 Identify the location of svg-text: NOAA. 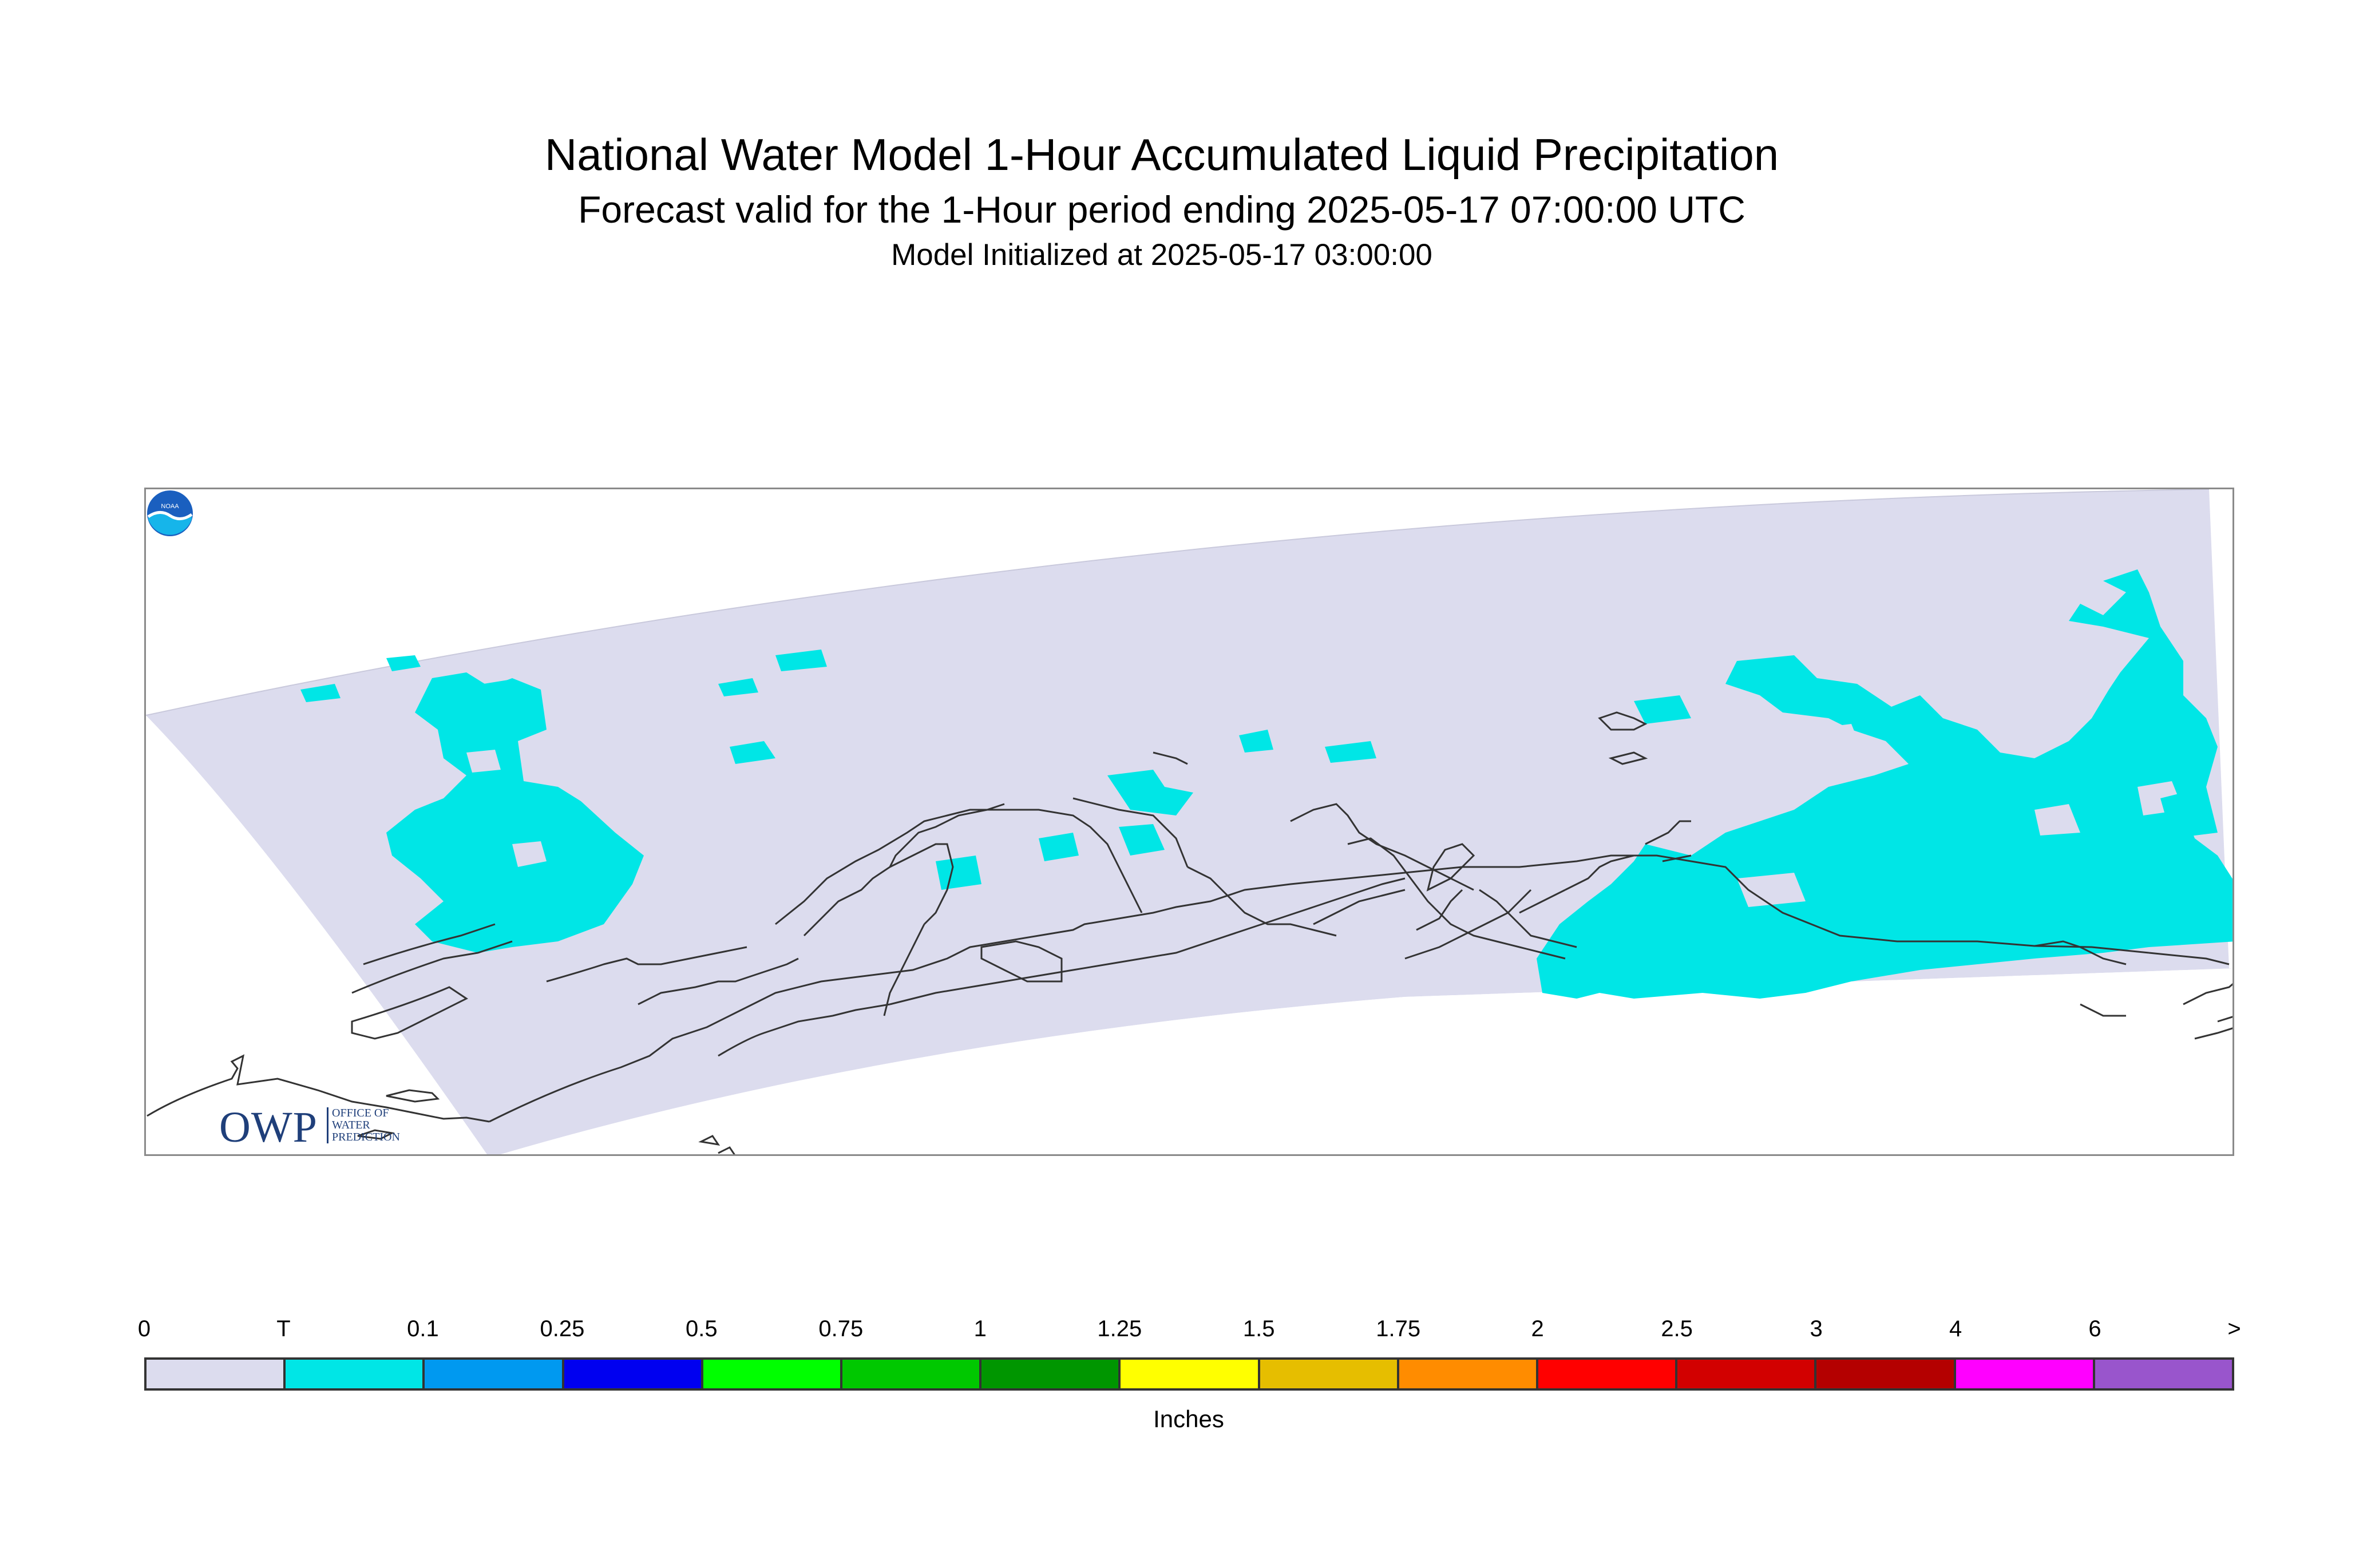
(170, 506).